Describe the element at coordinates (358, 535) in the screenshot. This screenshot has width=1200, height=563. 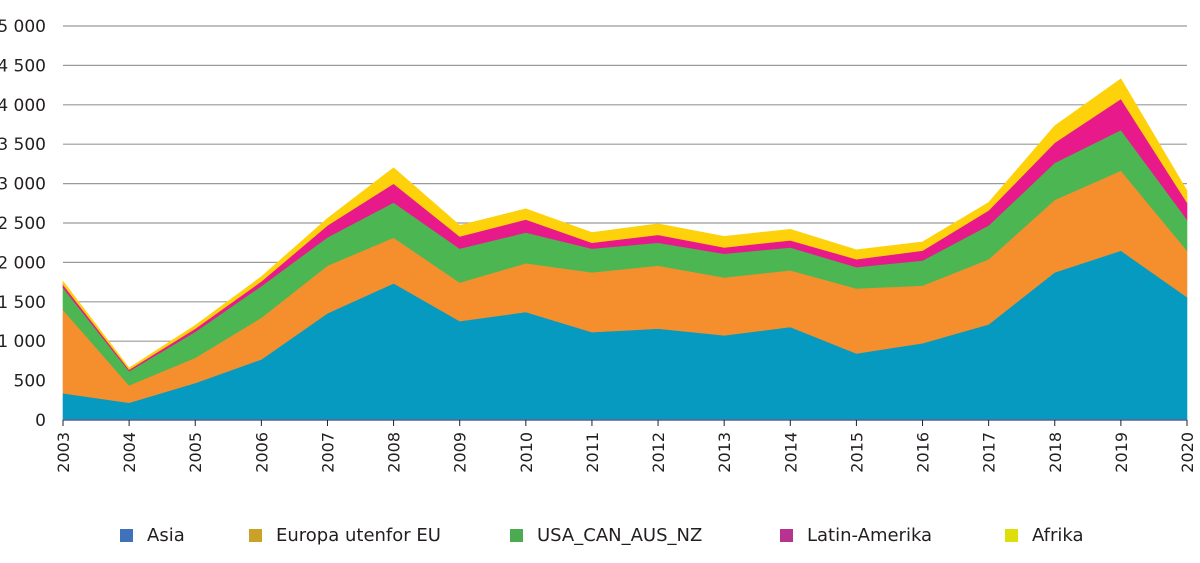
I see `legend-label: Europa utenfor EU` at that location.